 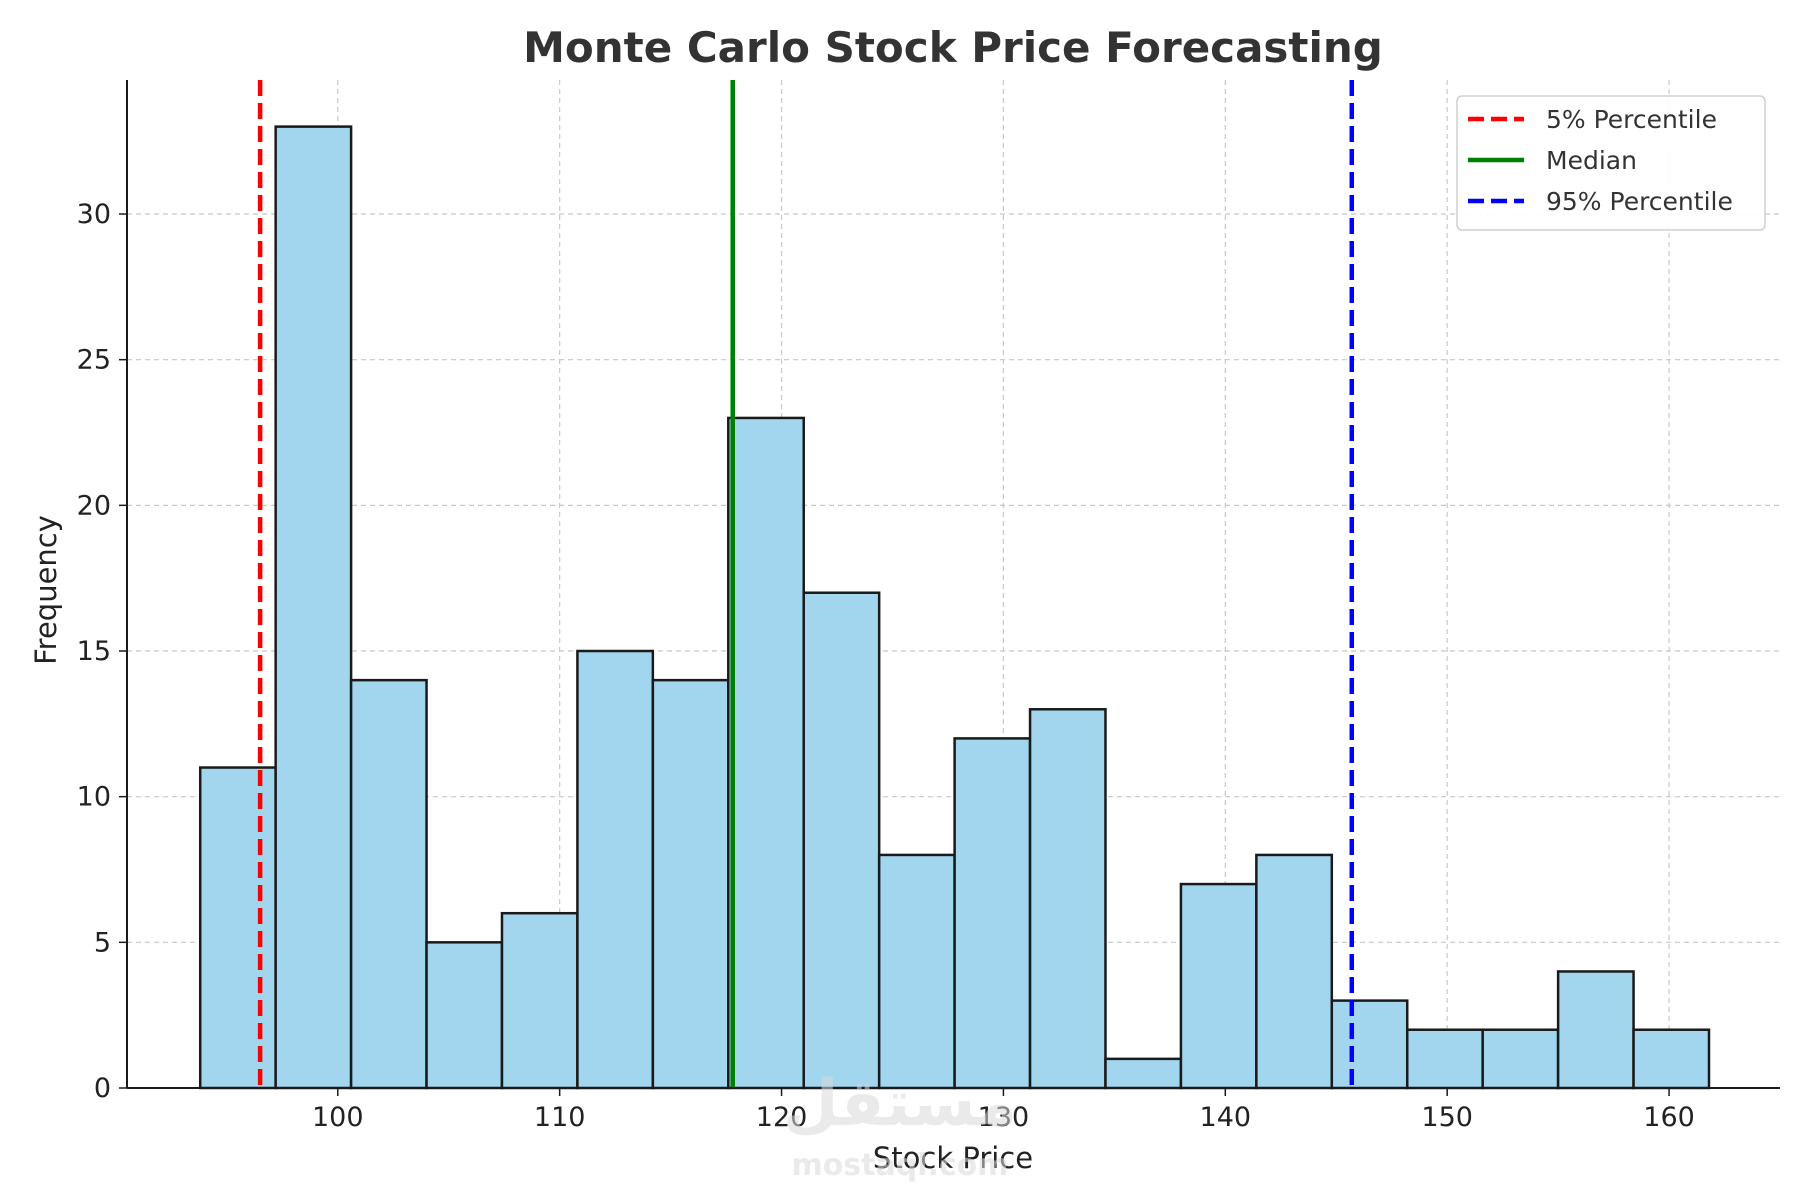 I want to click on x-tick-label: 140, so click(x=1226, y=1117).